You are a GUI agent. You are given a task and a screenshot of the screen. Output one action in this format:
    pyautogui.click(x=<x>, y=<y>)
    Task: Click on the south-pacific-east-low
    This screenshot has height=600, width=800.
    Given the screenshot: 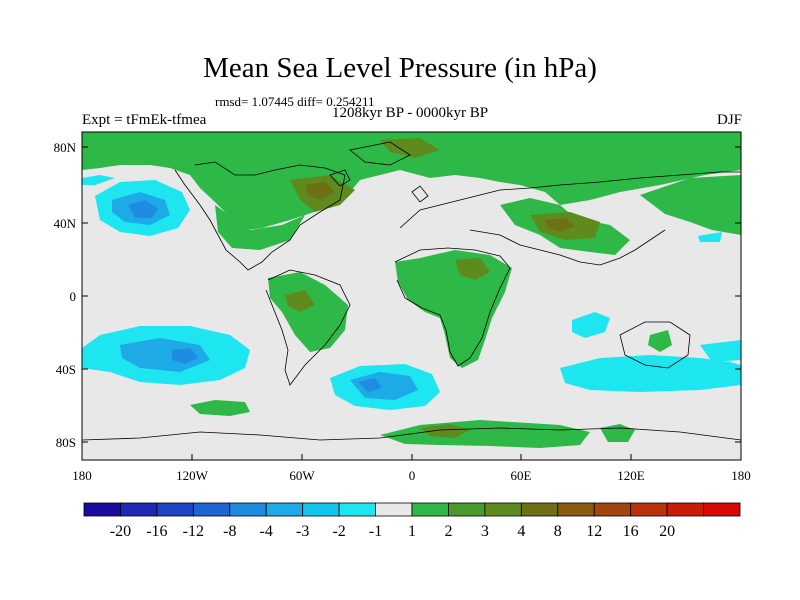 What is the action you would take?
    pyautogui.click(x=720, y=351)
    